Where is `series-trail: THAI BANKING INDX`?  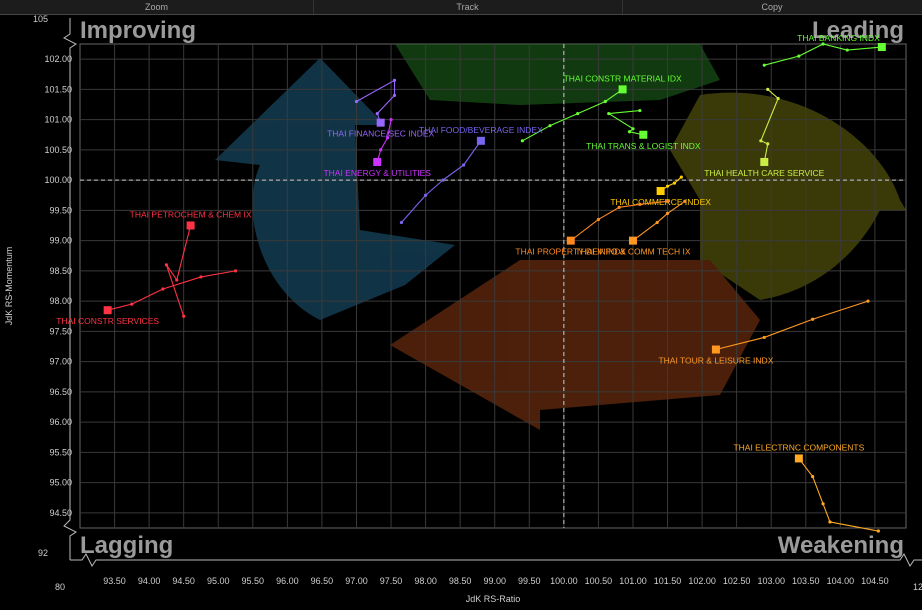
series-trail: THAI BANKING INDX is located at coordinates (824, 50).